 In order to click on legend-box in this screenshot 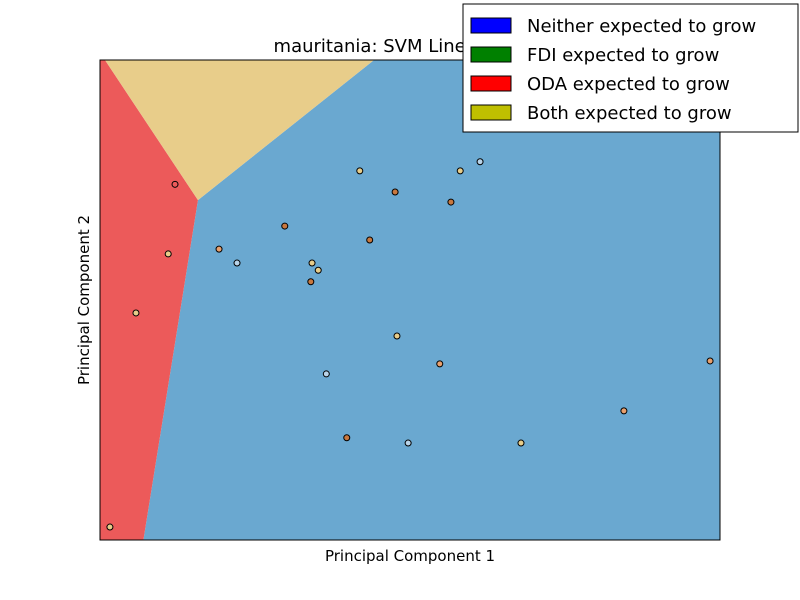, I will do `click(630, 68)`.